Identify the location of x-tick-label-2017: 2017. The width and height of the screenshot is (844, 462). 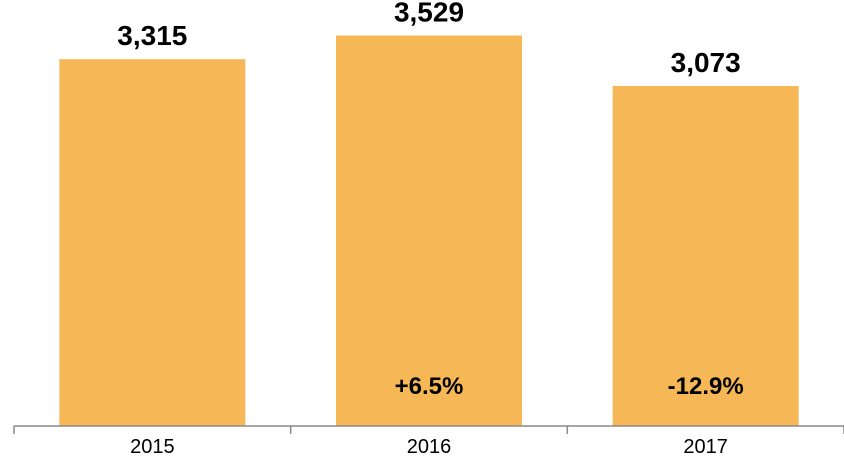
(705, 447).